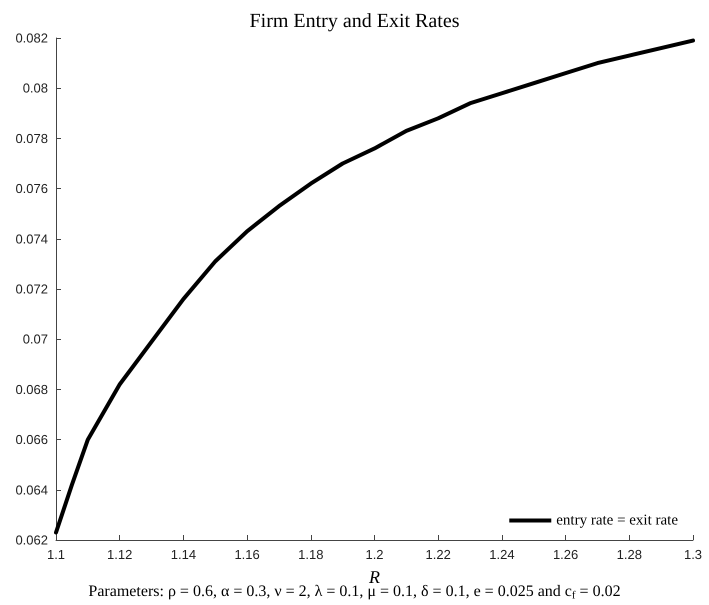 The image size is (709, 605). I want to click on x-tick-label: 1.26, so click(565, 554).